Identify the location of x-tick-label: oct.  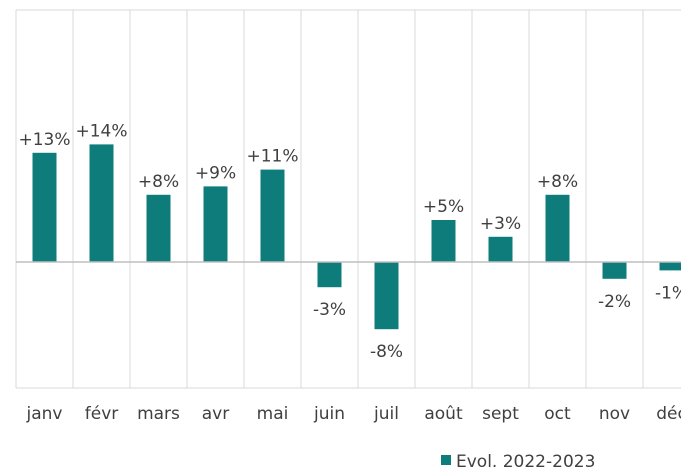
(557, 414).